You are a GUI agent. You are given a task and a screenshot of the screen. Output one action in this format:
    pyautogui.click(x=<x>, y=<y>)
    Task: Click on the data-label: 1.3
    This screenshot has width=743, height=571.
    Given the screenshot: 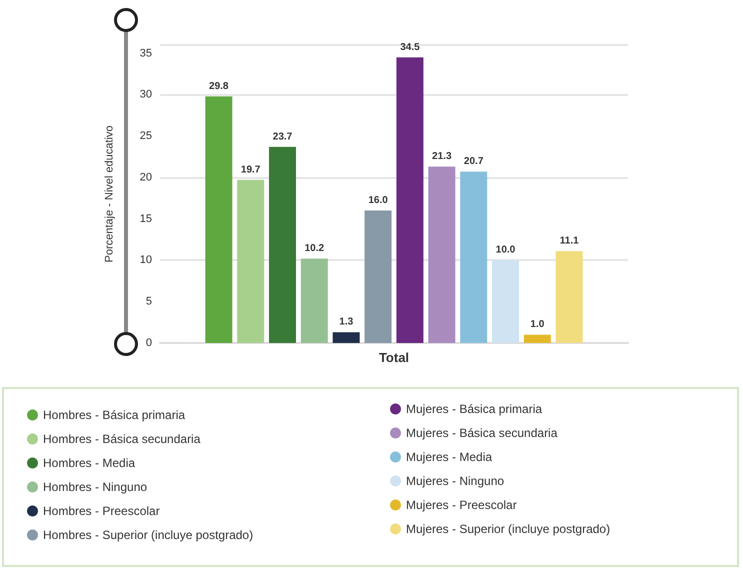 What is the action you would take?
    pyautogui.click(x=346, y=322)
    